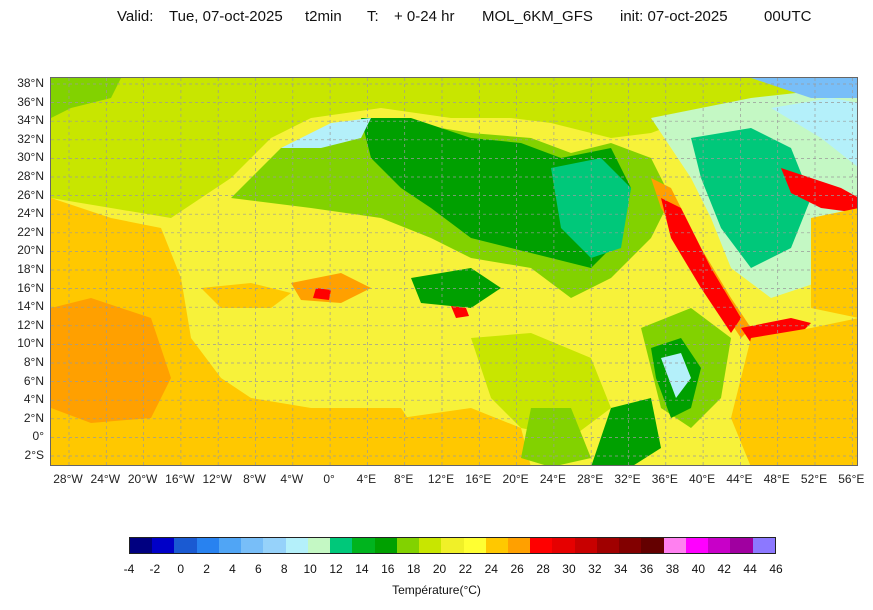 Image resolution: width=873 pixels, height=610 pixels. I want to click on lat-tick: 10°N, so click(30, 343).